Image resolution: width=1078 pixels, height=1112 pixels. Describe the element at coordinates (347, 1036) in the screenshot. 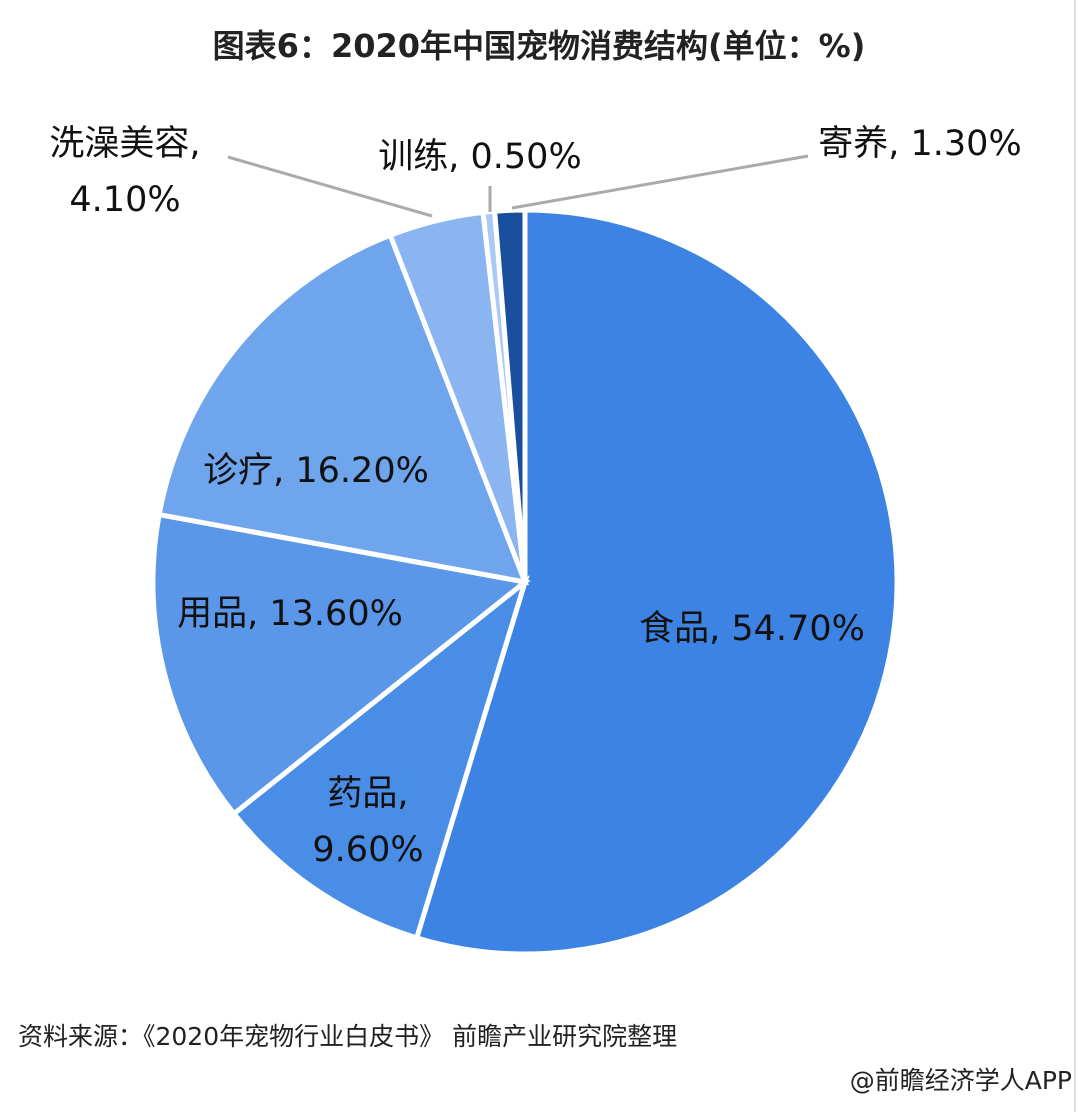

I see `source: 资料来源：《2020年宠物行业白皮书》 前瞻产业研究院整理` at that location.